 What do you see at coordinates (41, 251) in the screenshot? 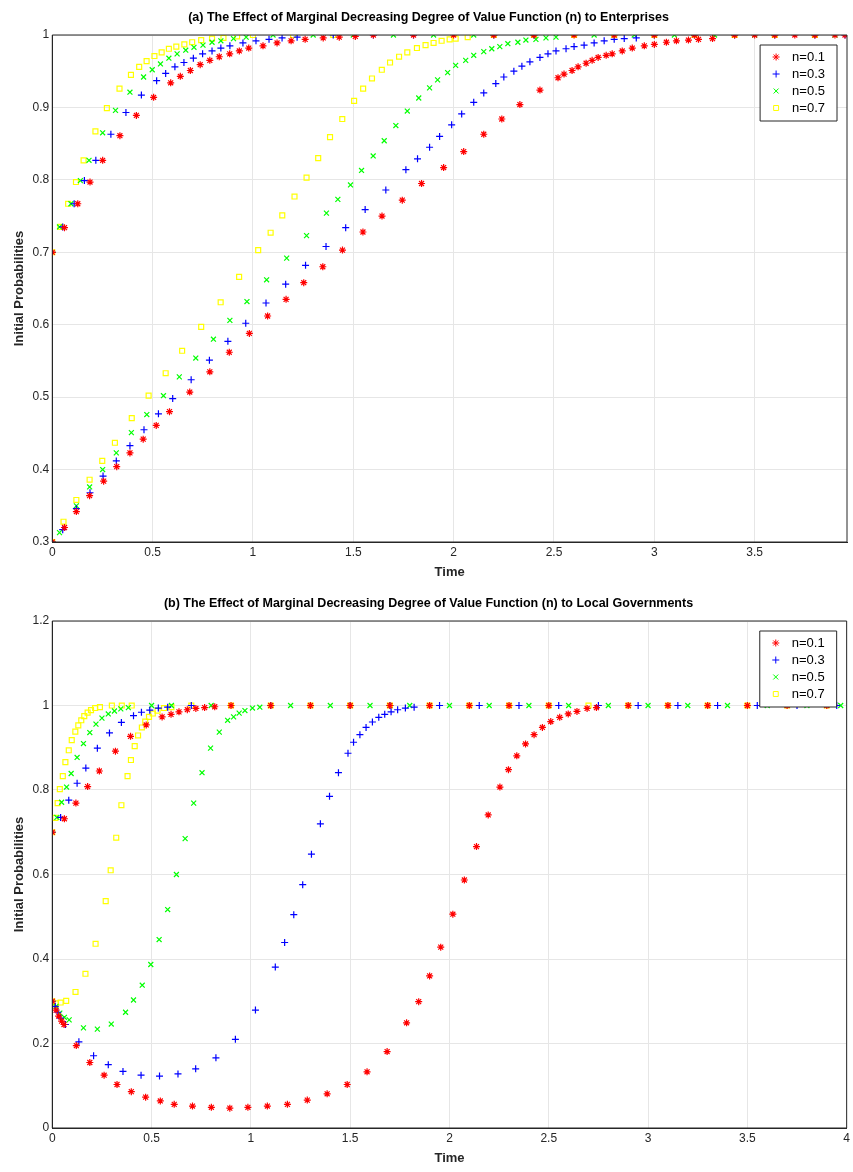
I see `y-tick-label: 0.7` at bounding box center [41, 251].